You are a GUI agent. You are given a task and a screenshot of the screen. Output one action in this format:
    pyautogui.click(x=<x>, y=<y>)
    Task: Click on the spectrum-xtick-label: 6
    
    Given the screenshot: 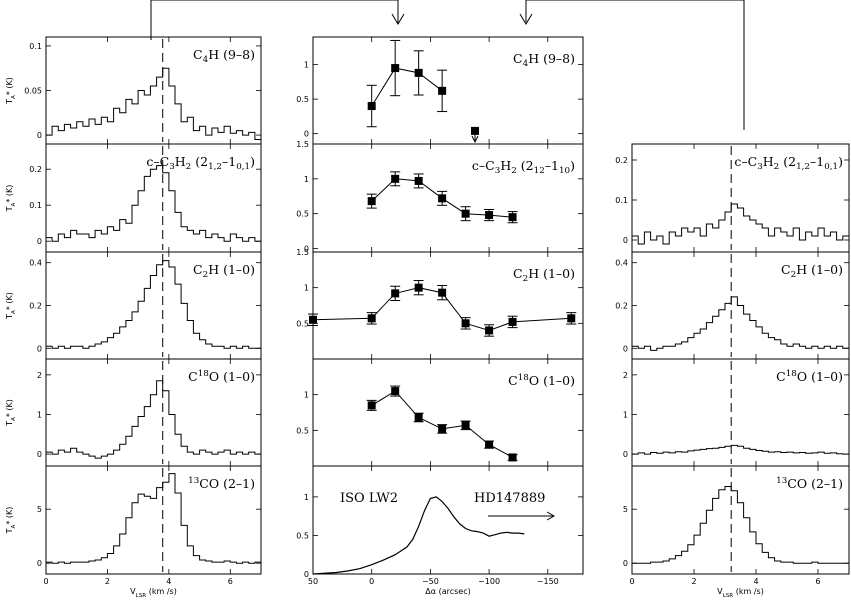 What is the action you would take?
    pyautogui.click(x=817, y=581)
    